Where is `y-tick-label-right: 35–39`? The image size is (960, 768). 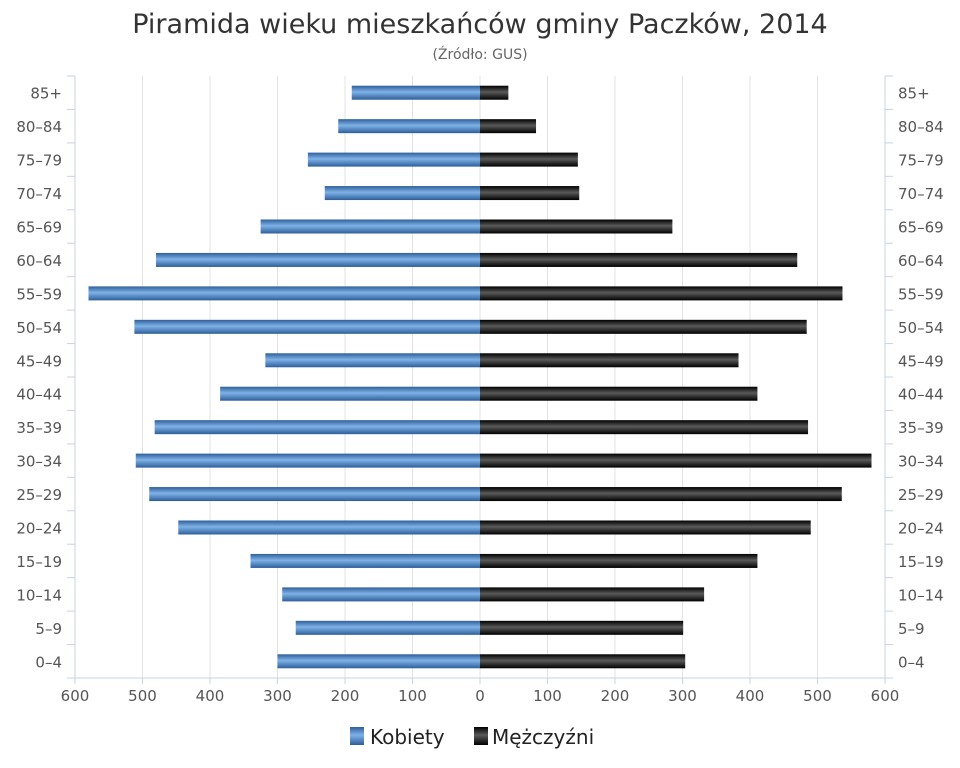
y-tick-label-right: 35–39 is located at coordinates (921, 428).